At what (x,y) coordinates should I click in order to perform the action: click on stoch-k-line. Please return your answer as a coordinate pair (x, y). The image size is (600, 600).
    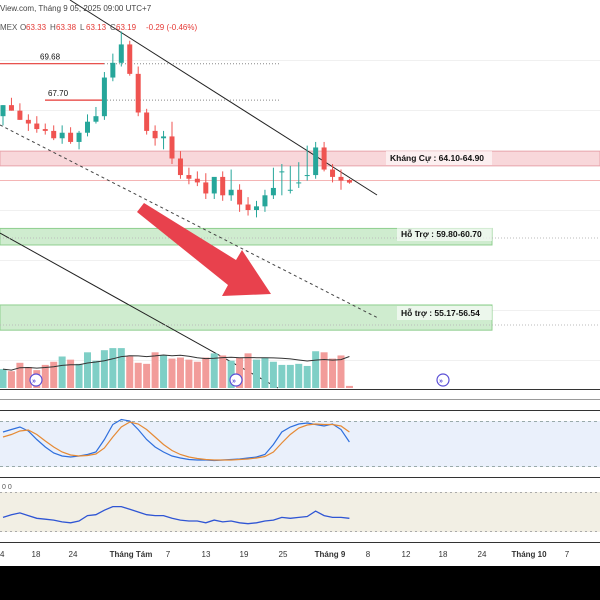
    Looking at the image, I should click on (176, 440).